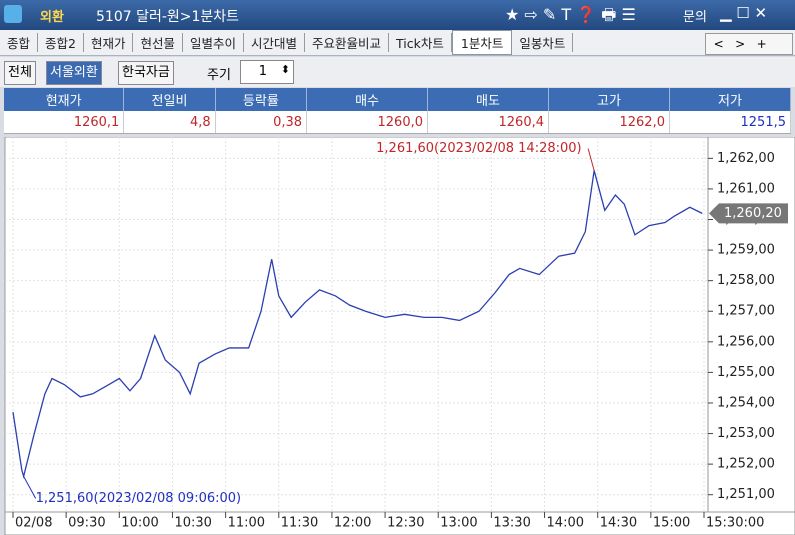 The image size is (795, 535). Describe the element at coordinates (420, 42) in the screenshot. I see `tab: Tick차트` at that location.